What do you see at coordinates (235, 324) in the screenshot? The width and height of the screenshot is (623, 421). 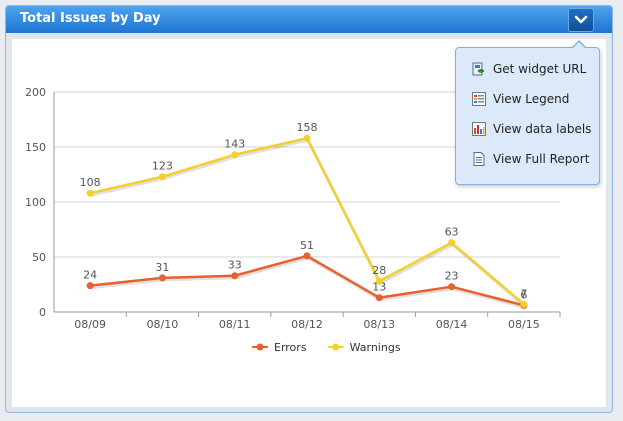 I see `x-tick-label: 08/11` at bounding box center [235, 324].